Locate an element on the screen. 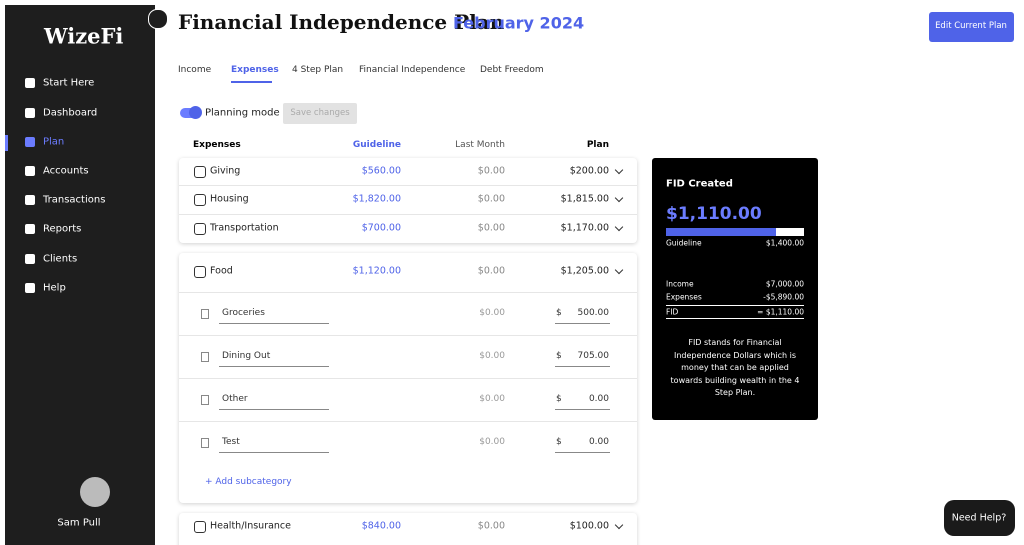  help-button is located at coordinates (979, 518).